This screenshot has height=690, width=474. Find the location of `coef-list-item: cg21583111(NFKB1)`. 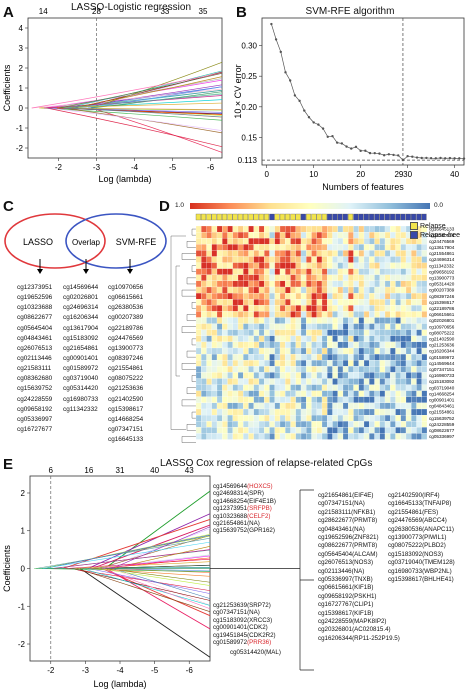

coef-list-item: cg21583111(NFKB1) is located at coordinates (347, 512).